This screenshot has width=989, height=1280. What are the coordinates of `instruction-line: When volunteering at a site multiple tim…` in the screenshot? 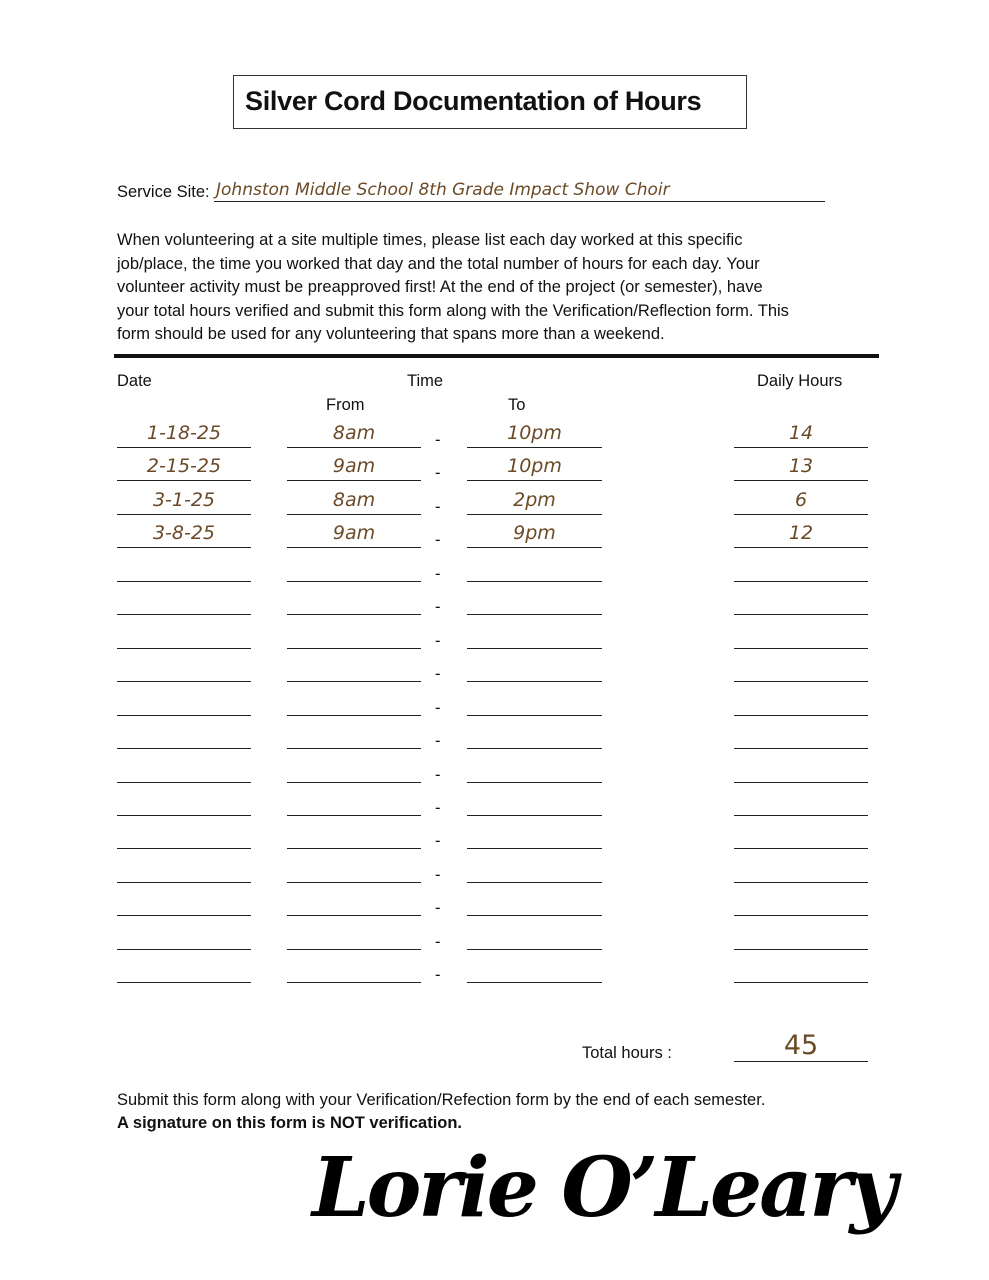 It's located at (430, 240).